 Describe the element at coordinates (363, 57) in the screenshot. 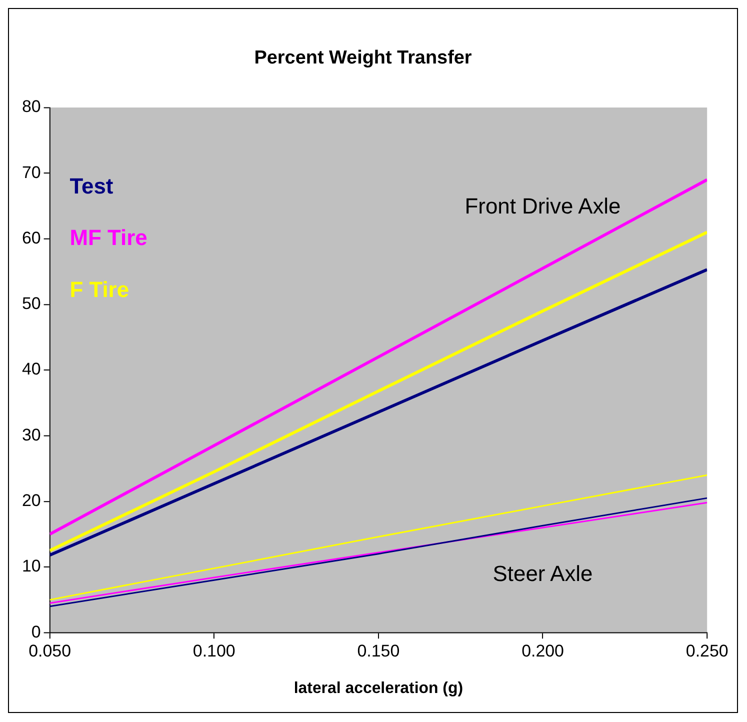

I see `chart-title: Percent Weight Transfer` at that location.